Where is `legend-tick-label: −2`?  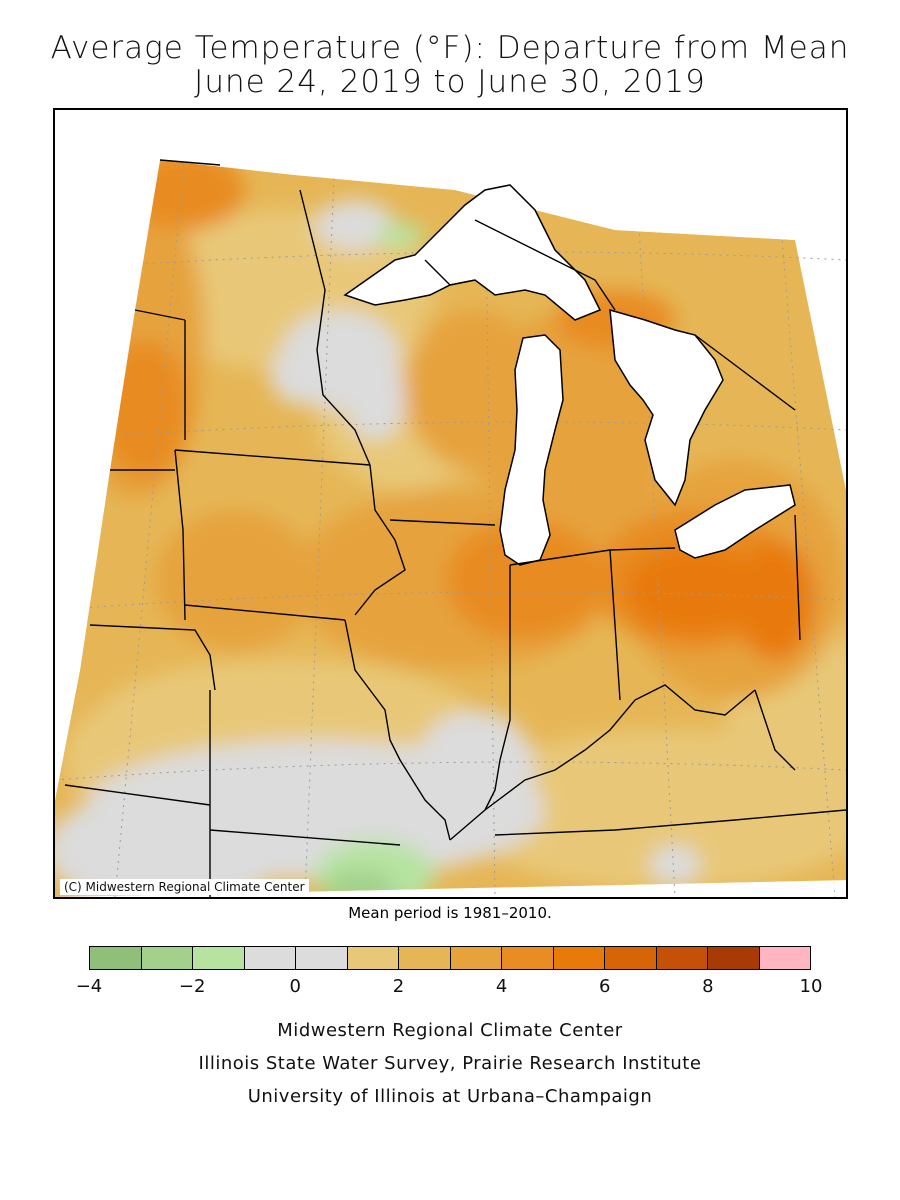 legend-tick-label: −2 is located at coordinates (192, 986).